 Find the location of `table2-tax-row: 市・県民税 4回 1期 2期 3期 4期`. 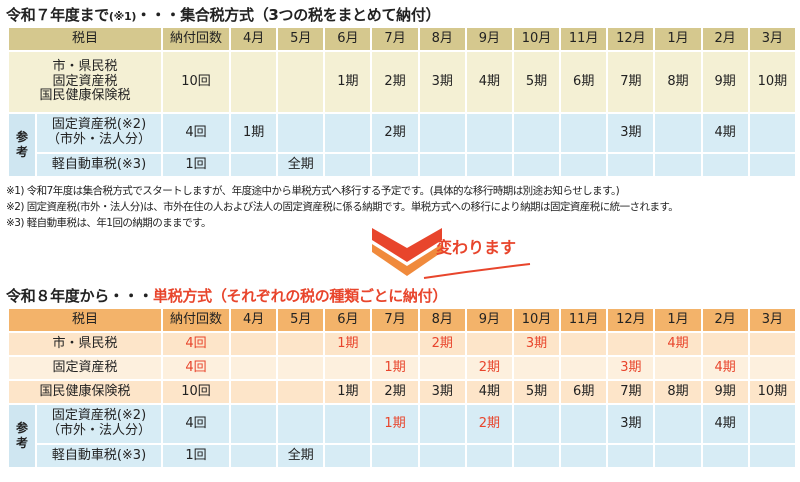

table2-tax-row: 市・県民税 4回 1期 2期 3期 4期 is located at coordinates (402, 344).